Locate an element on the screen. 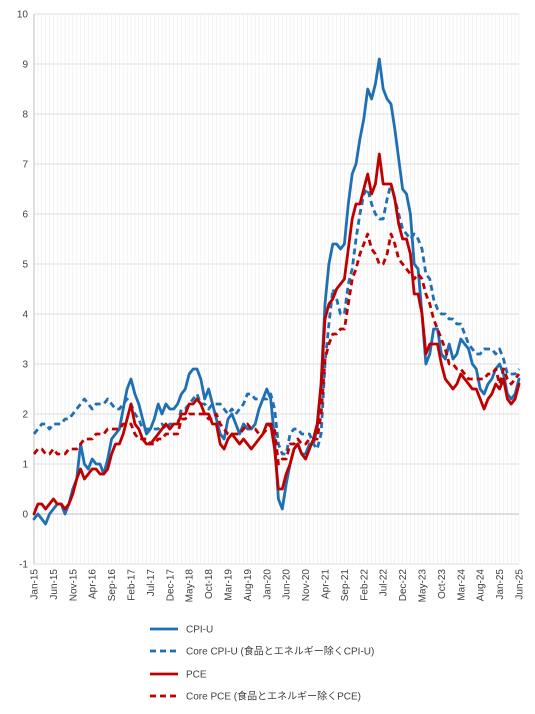  y-tick-label: 7 is located at coordinates (25, 165).